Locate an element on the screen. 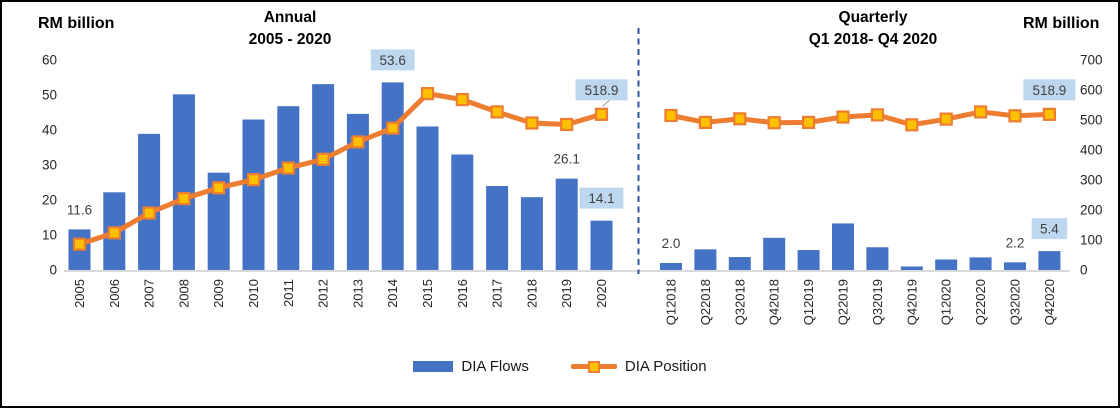 The width and height of the screenshot is (1120, 408). annual-line-marker-2009 is located at coordinates (219, 188).